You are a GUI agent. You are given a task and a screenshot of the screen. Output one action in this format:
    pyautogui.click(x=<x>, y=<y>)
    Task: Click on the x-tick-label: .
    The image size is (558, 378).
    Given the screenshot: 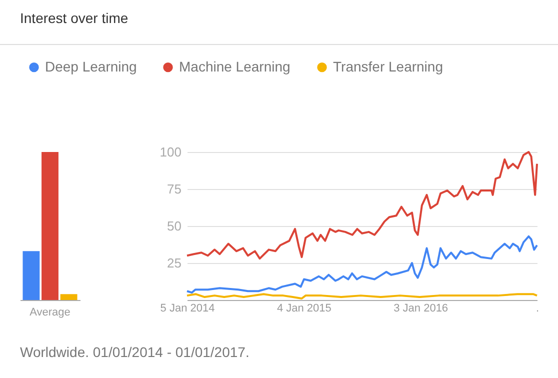 What is the action you would take?
    pyautogui.click(x=538, y=308)
    